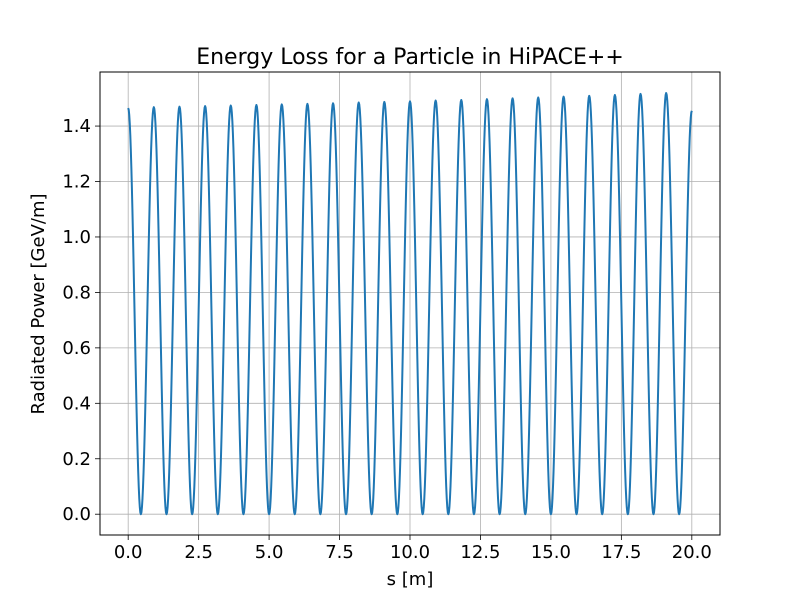  I want to click on x-axis-title: s [m], so click(410, 579).